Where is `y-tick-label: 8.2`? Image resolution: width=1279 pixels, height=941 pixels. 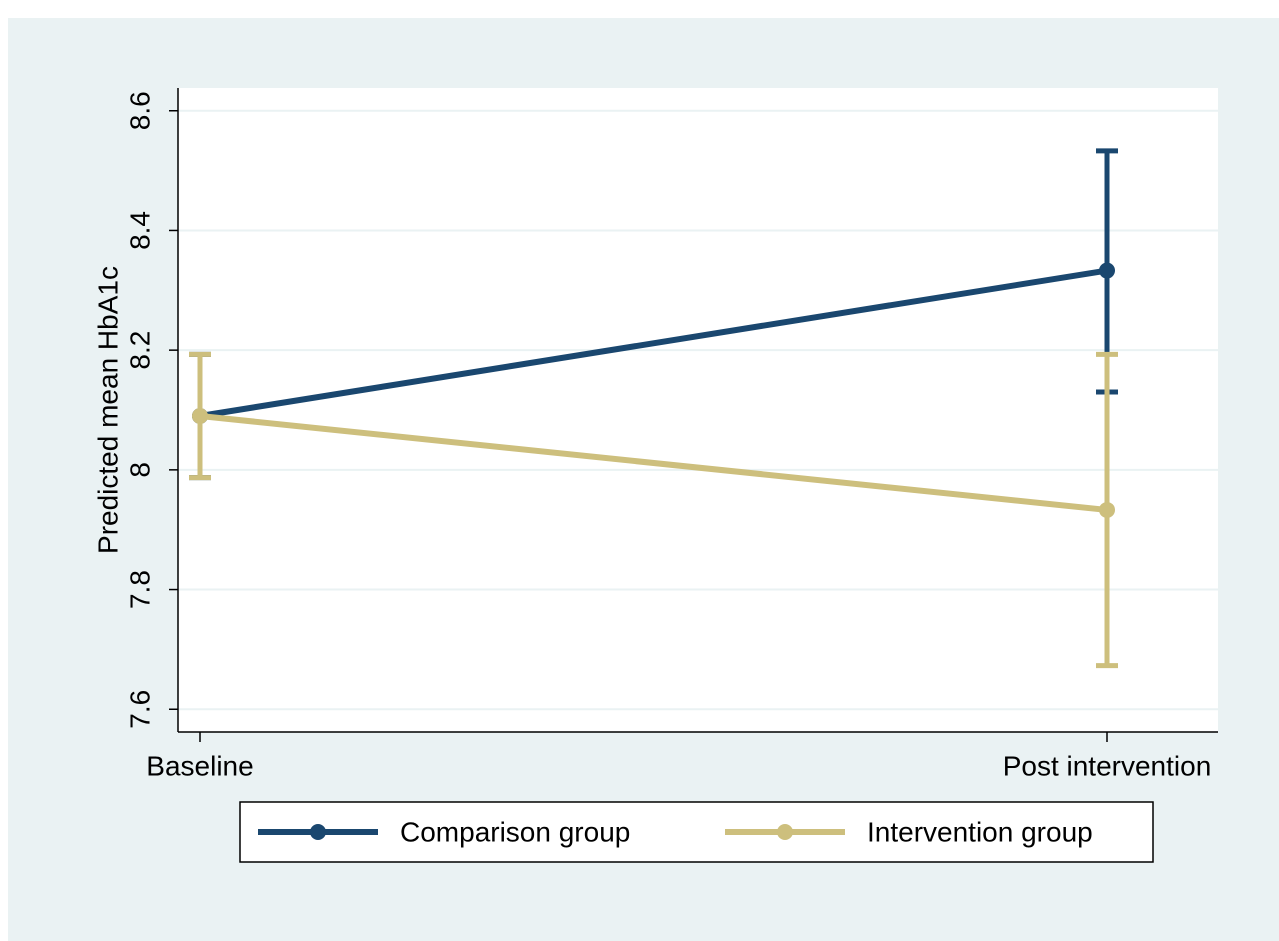
y-tick-label: 8.2 is located at coordinates (139, 350).